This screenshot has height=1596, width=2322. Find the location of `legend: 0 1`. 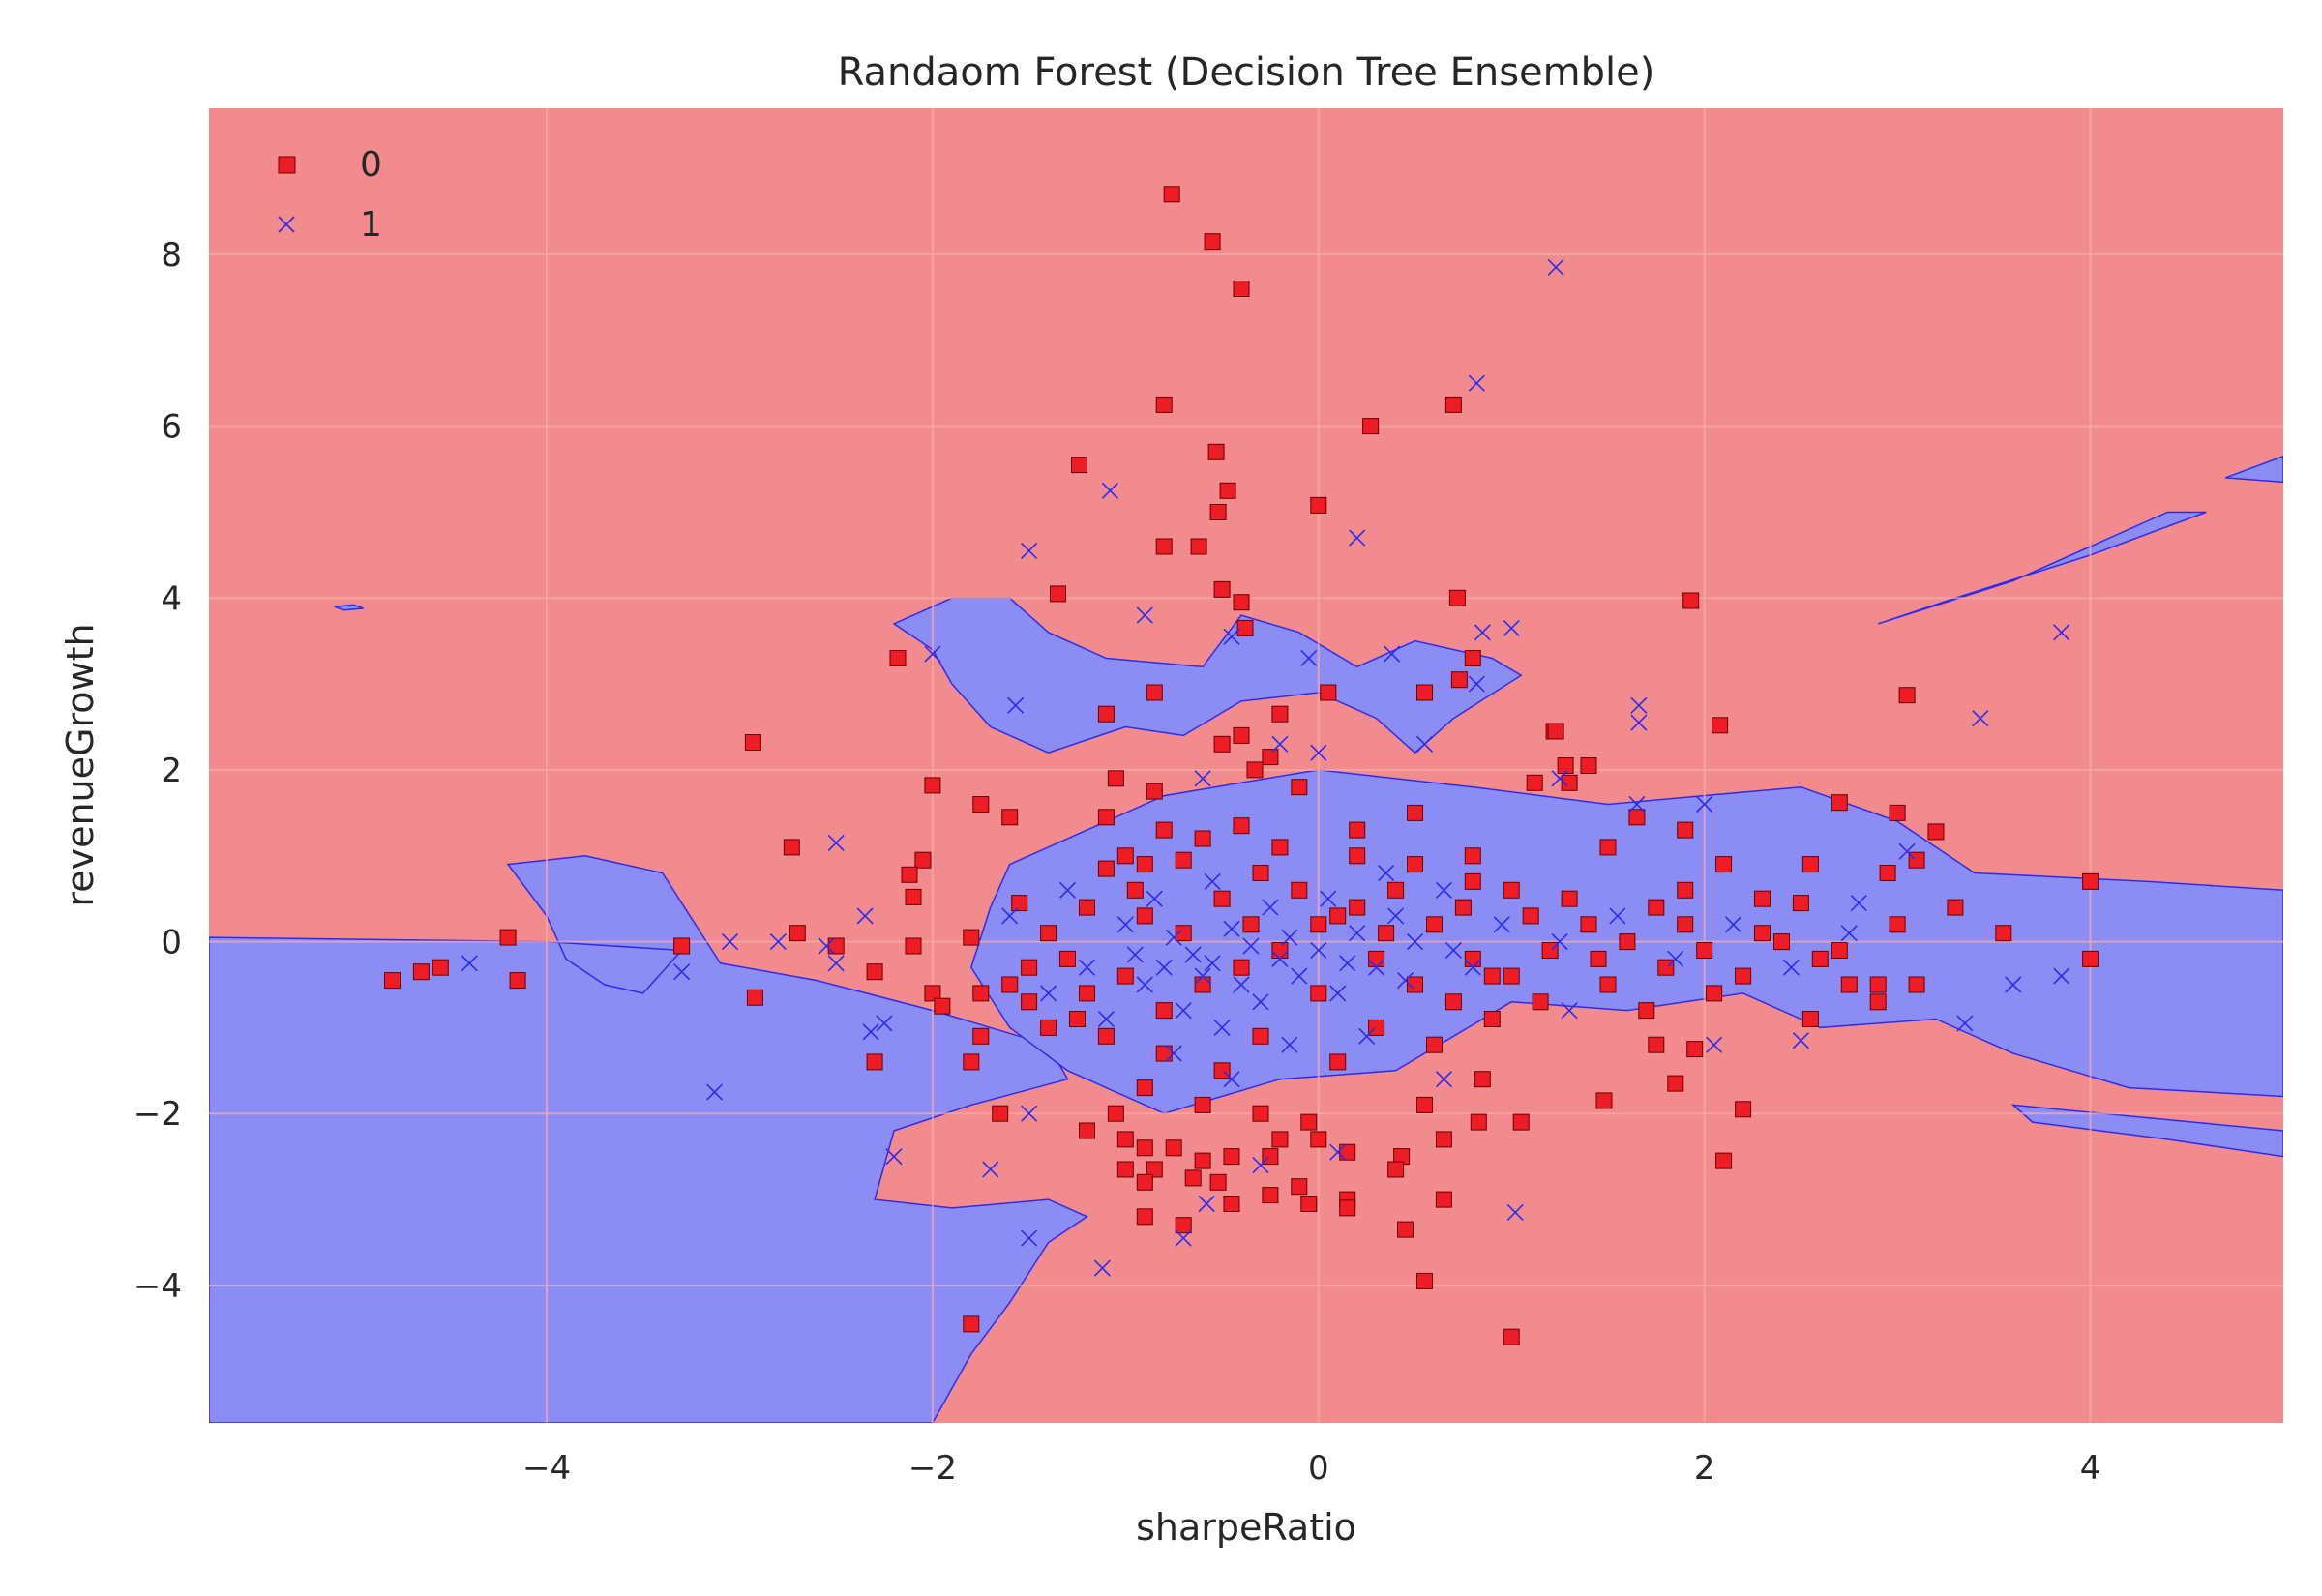

legend: 0 1 is located at coordinates (330, 195).